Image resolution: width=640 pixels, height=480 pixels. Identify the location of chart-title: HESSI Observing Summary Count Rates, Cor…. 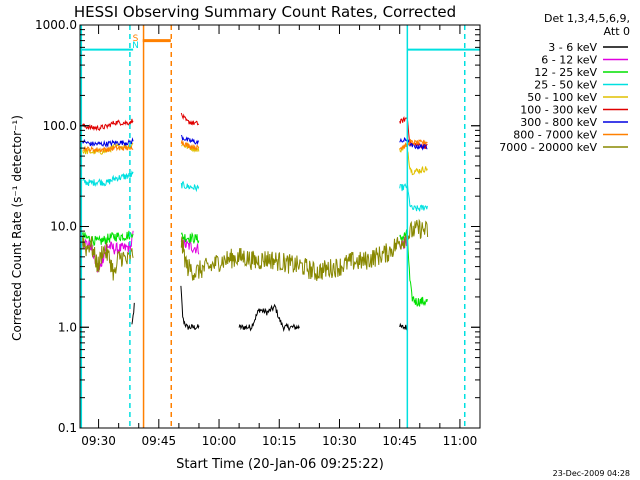
(265, 12).